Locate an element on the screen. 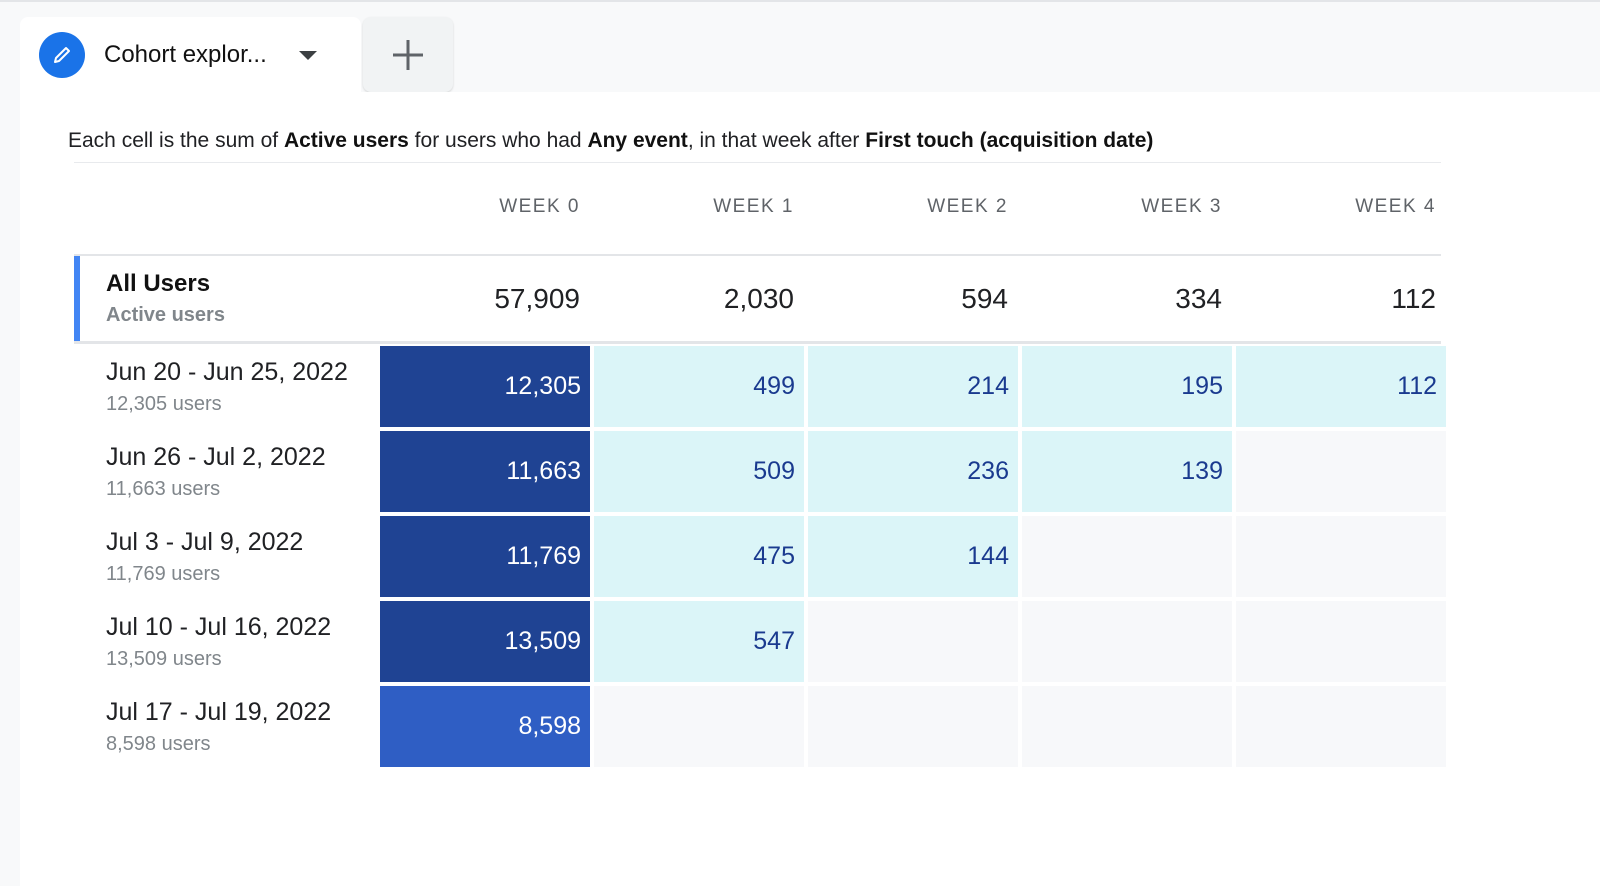 The width and height of the screenshot is (1600, 886). cohort-user-count: 12,305 users is located at coordinates (164, 404).